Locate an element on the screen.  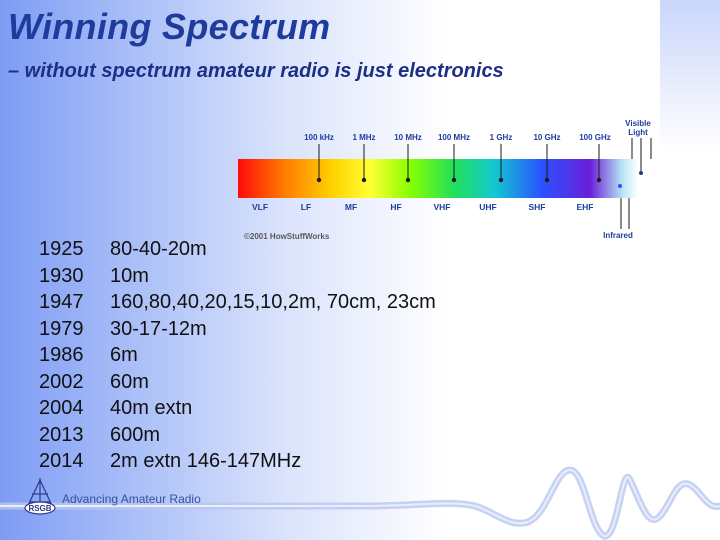
infrared-label: Infrared is located at coordinates (618, 235).